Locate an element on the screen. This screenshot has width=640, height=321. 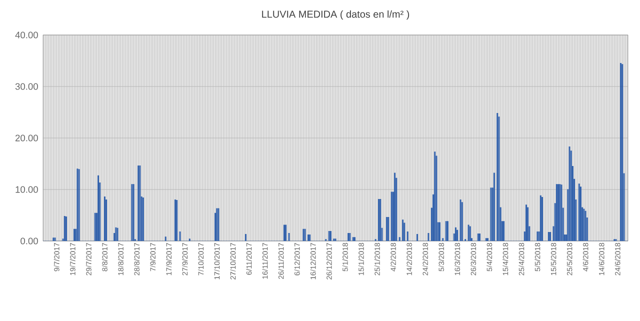
y-tick-label: 30.00 is located at coordinates (26, 86).